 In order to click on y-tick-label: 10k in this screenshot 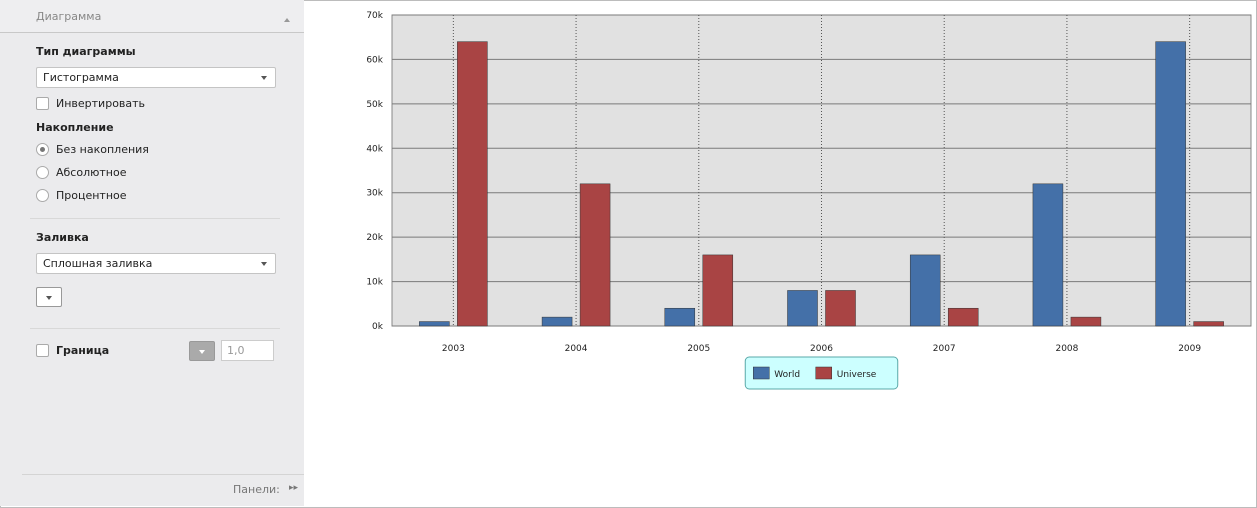, I will do `click(374, 283)`.